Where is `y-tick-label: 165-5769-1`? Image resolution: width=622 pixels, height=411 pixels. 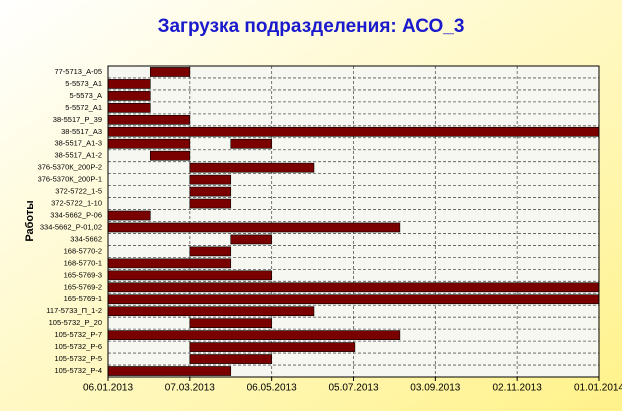
y-tick-label: 165-5769-1 is located at coordinates (83, 298).